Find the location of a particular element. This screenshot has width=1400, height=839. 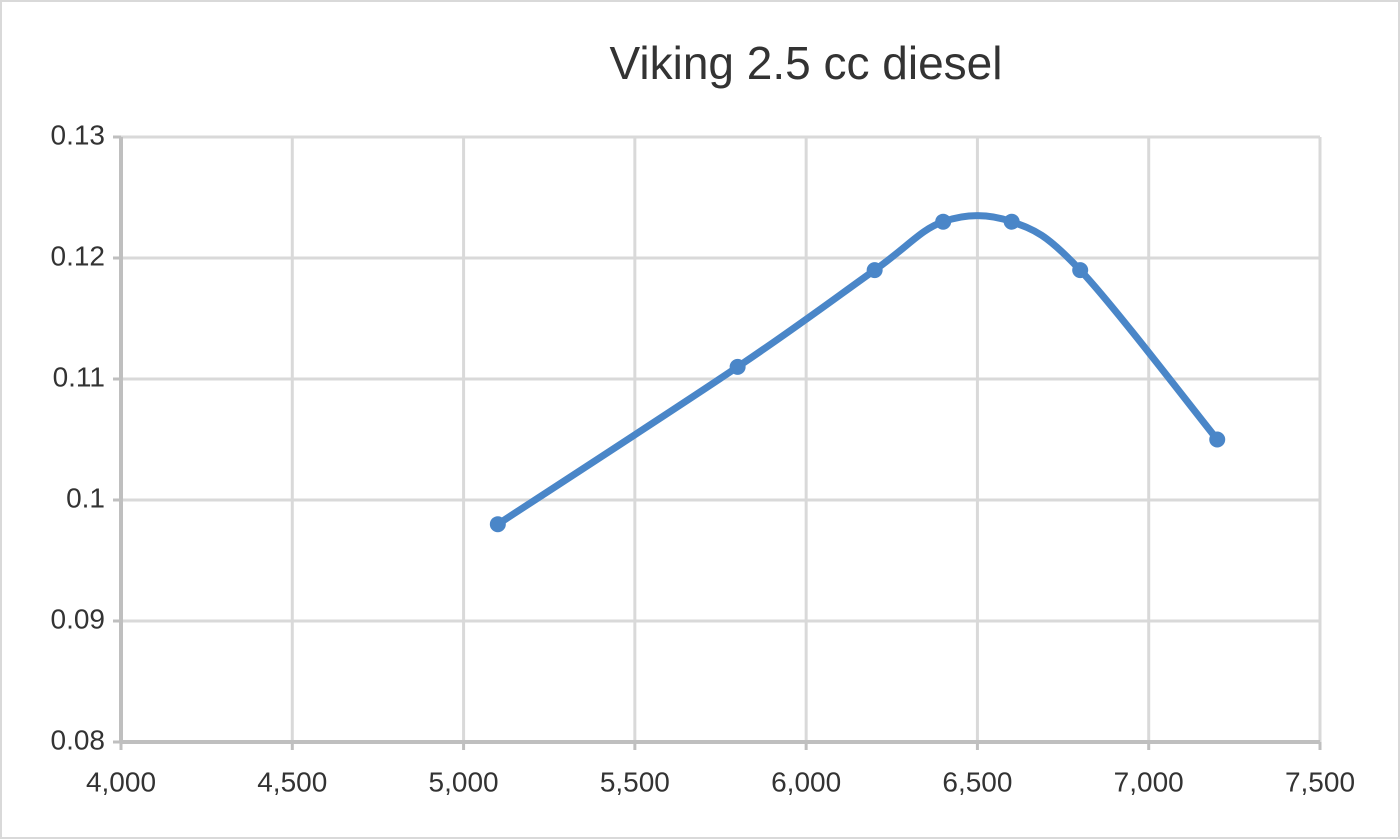

x-tick-label: 6,000 is located at coordinates (806, 781).